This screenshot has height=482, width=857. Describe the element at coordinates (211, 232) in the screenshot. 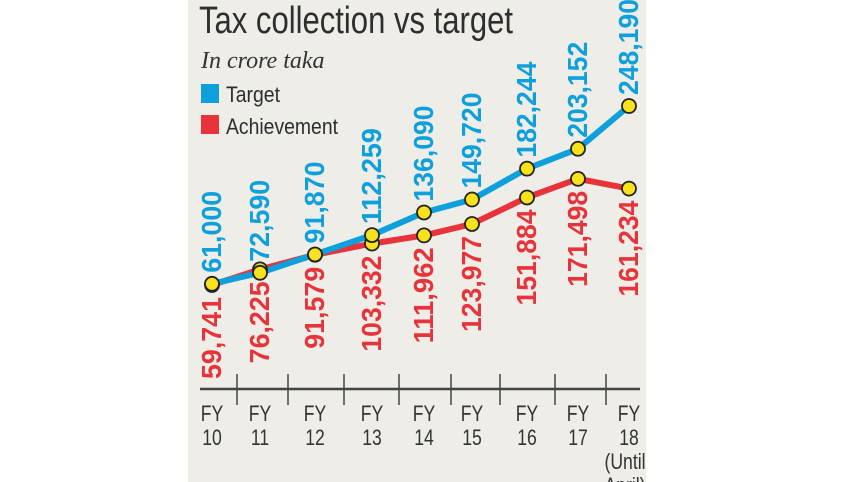

I see `data-label-target: 61,000` at that location.